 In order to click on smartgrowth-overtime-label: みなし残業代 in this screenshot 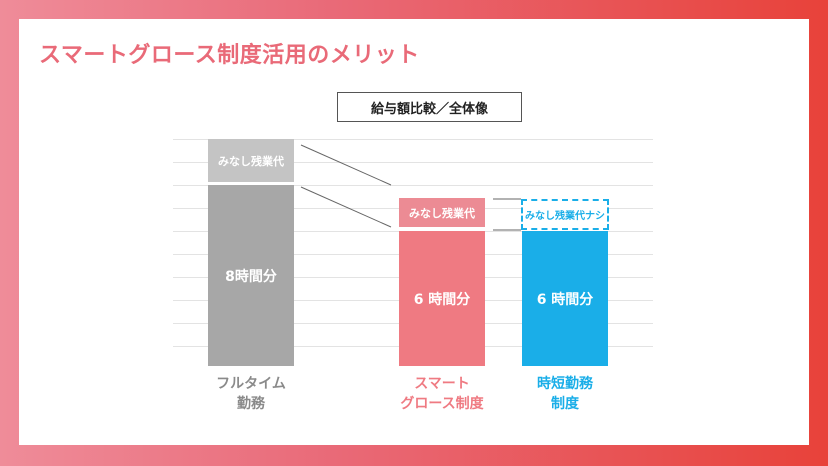, I will do `click(442, 213)`.